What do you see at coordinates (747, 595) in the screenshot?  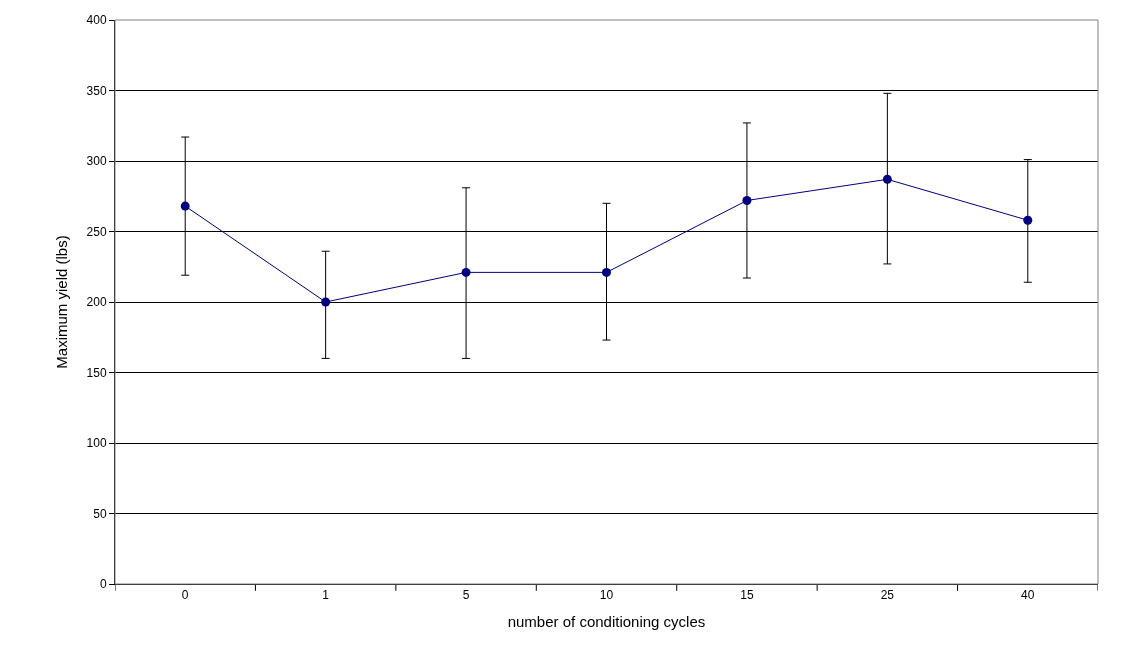 I see `x-tick-label: 15` at bounding box center [747, 595].